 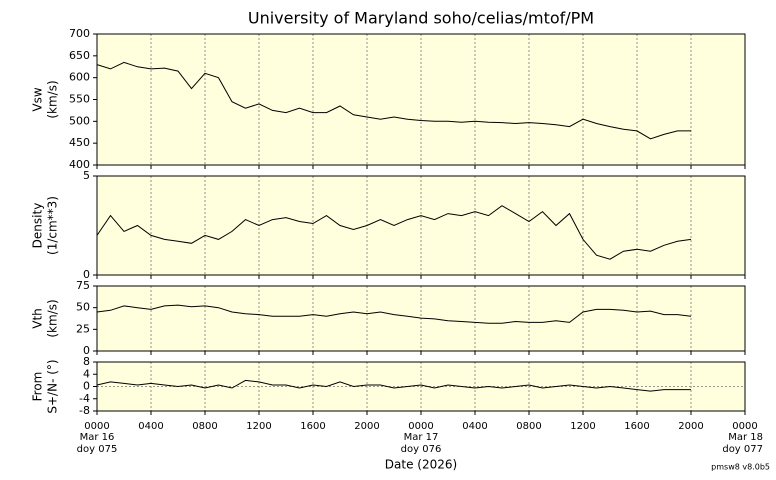 What do you see at coordinates (97, 437) in the screenshot?
I see `date-label: Mar 16` at bounding box center [97, 437].